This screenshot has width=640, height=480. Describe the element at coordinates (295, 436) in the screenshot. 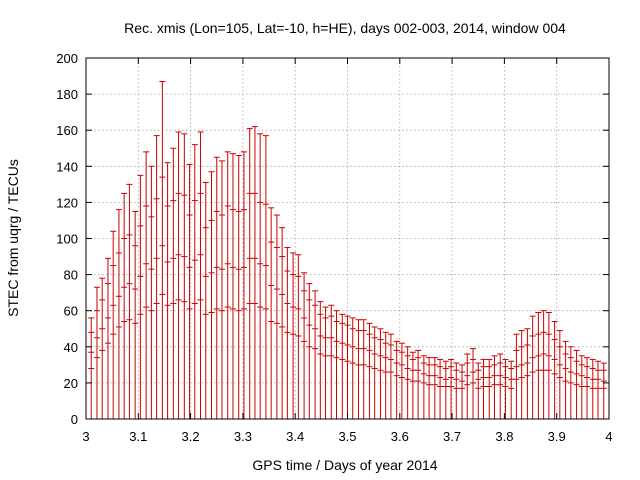

I see `x-tick-label: 3.4` at that location.